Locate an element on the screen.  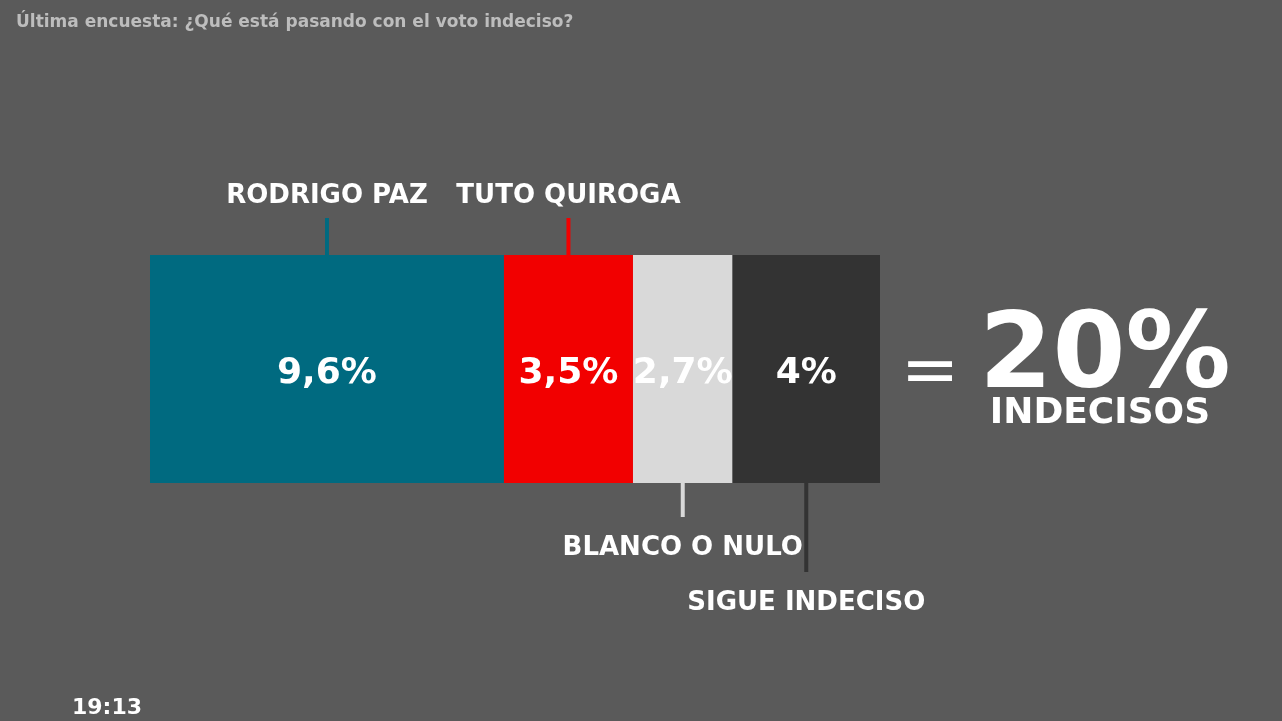
data-label: 4% is located at coordinates (806, 370).